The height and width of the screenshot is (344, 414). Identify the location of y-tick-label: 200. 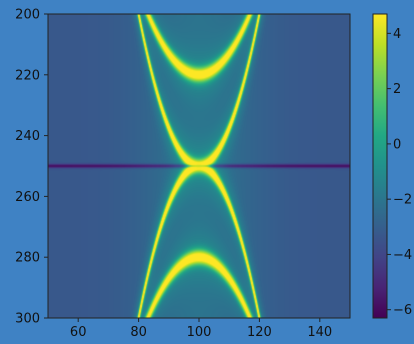
(27, 15).